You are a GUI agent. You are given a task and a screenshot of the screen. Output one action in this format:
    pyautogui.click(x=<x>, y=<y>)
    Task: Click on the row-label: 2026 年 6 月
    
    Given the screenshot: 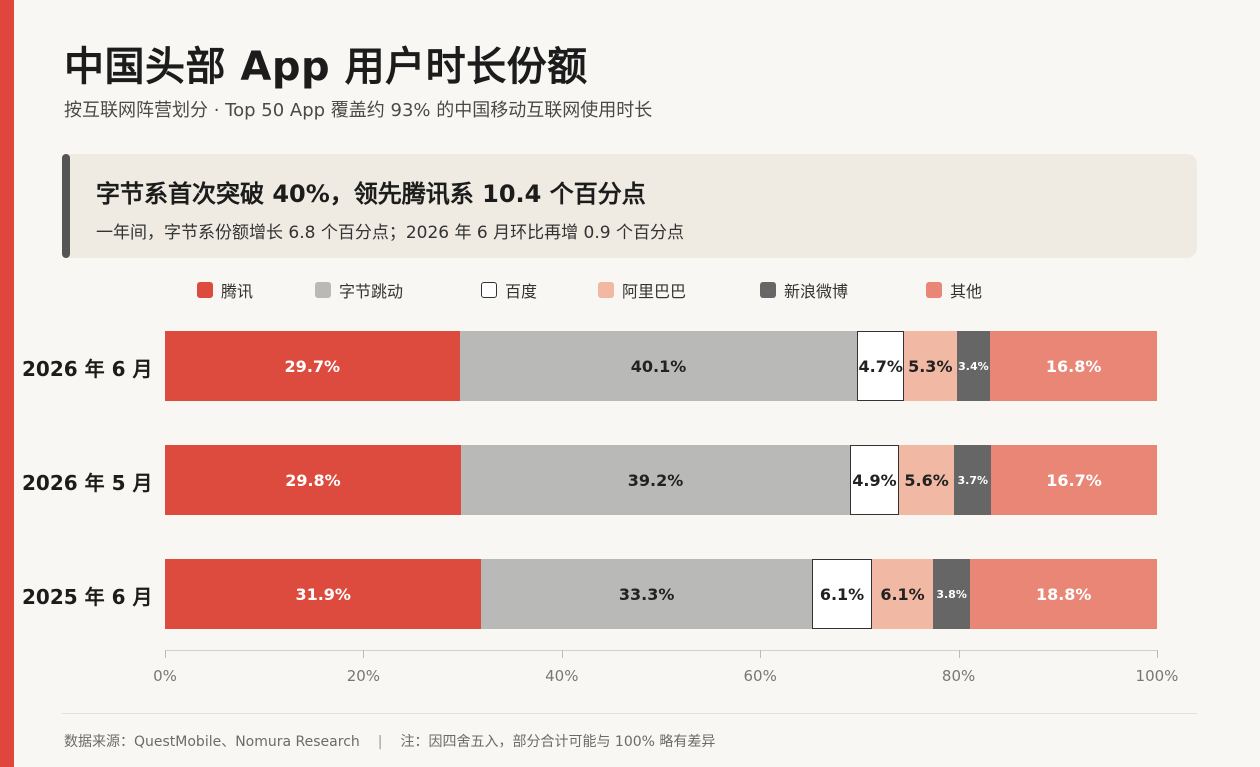 What is the action you would take?
    pyautogui.click(x=87, y=369)
    